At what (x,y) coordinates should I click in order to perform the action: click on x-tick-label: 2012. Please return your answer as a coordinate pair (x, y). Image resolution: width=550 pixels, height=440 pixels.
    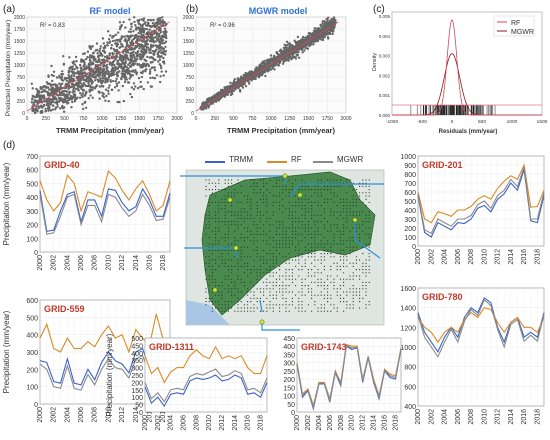
    Looking at the image, I should click on (122, 263).